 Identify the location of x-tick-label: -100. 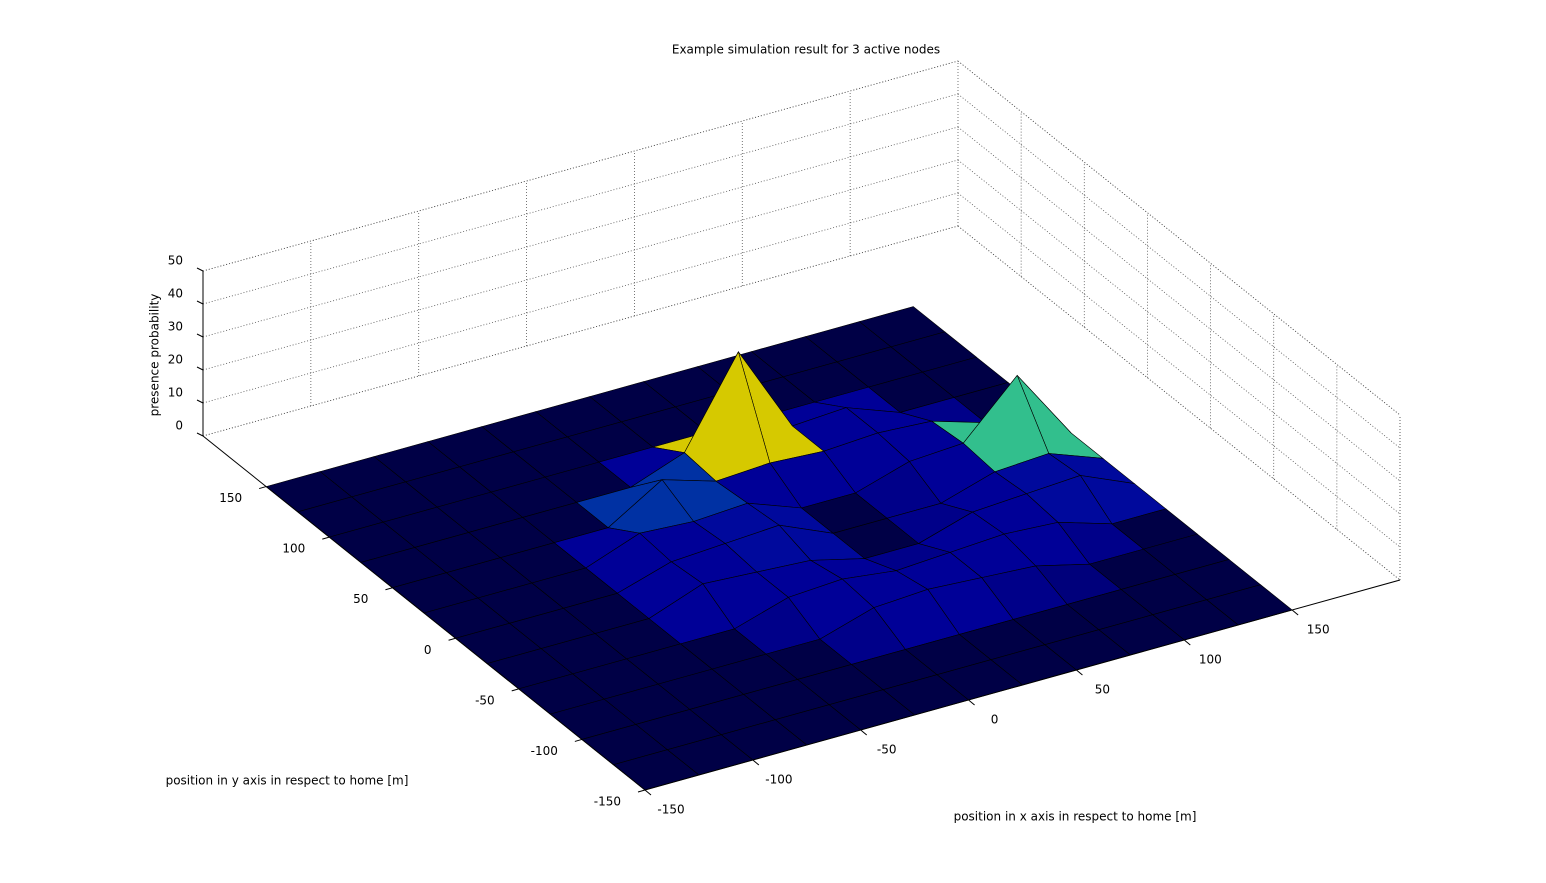
(778, 780).